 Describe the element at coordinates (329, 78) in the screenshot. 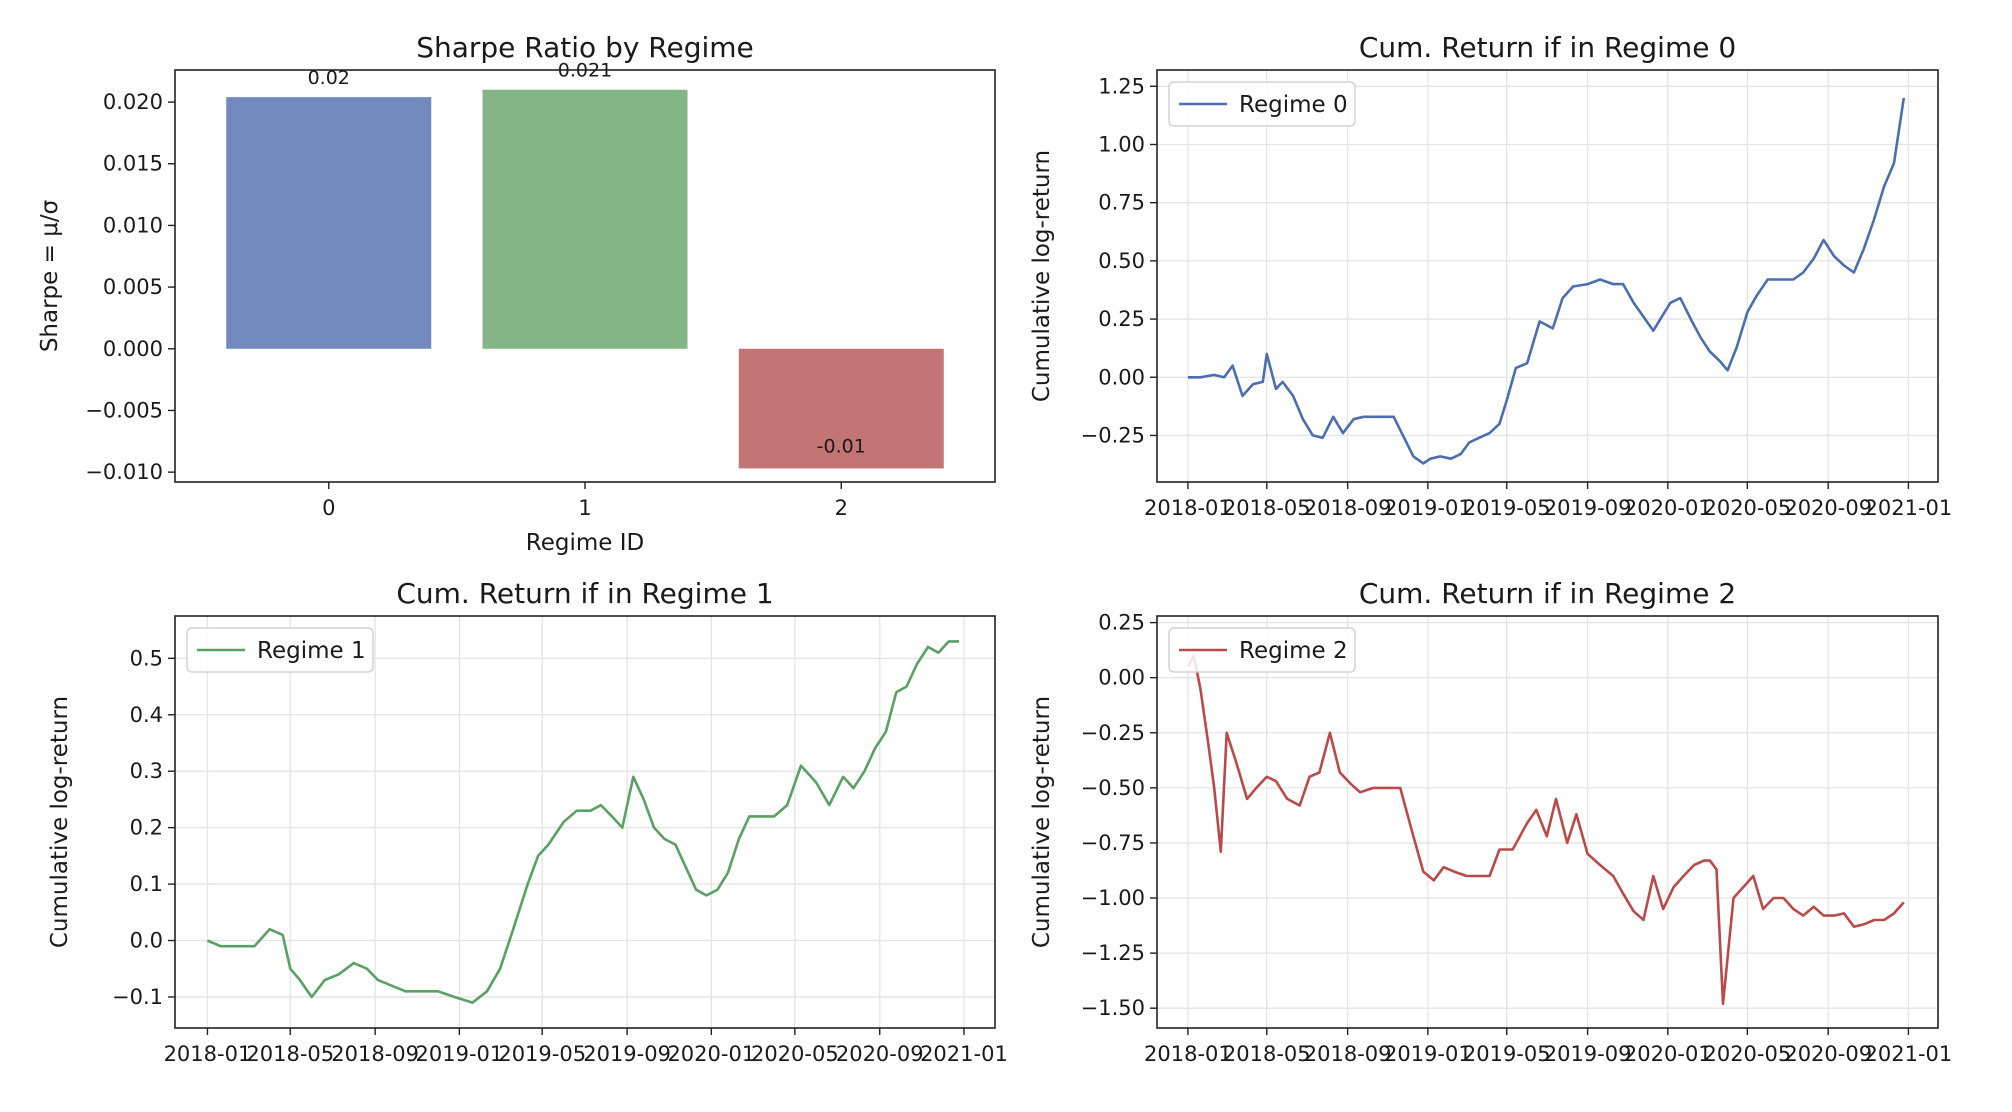

I see `bar-data-label: 0.02` at that location.